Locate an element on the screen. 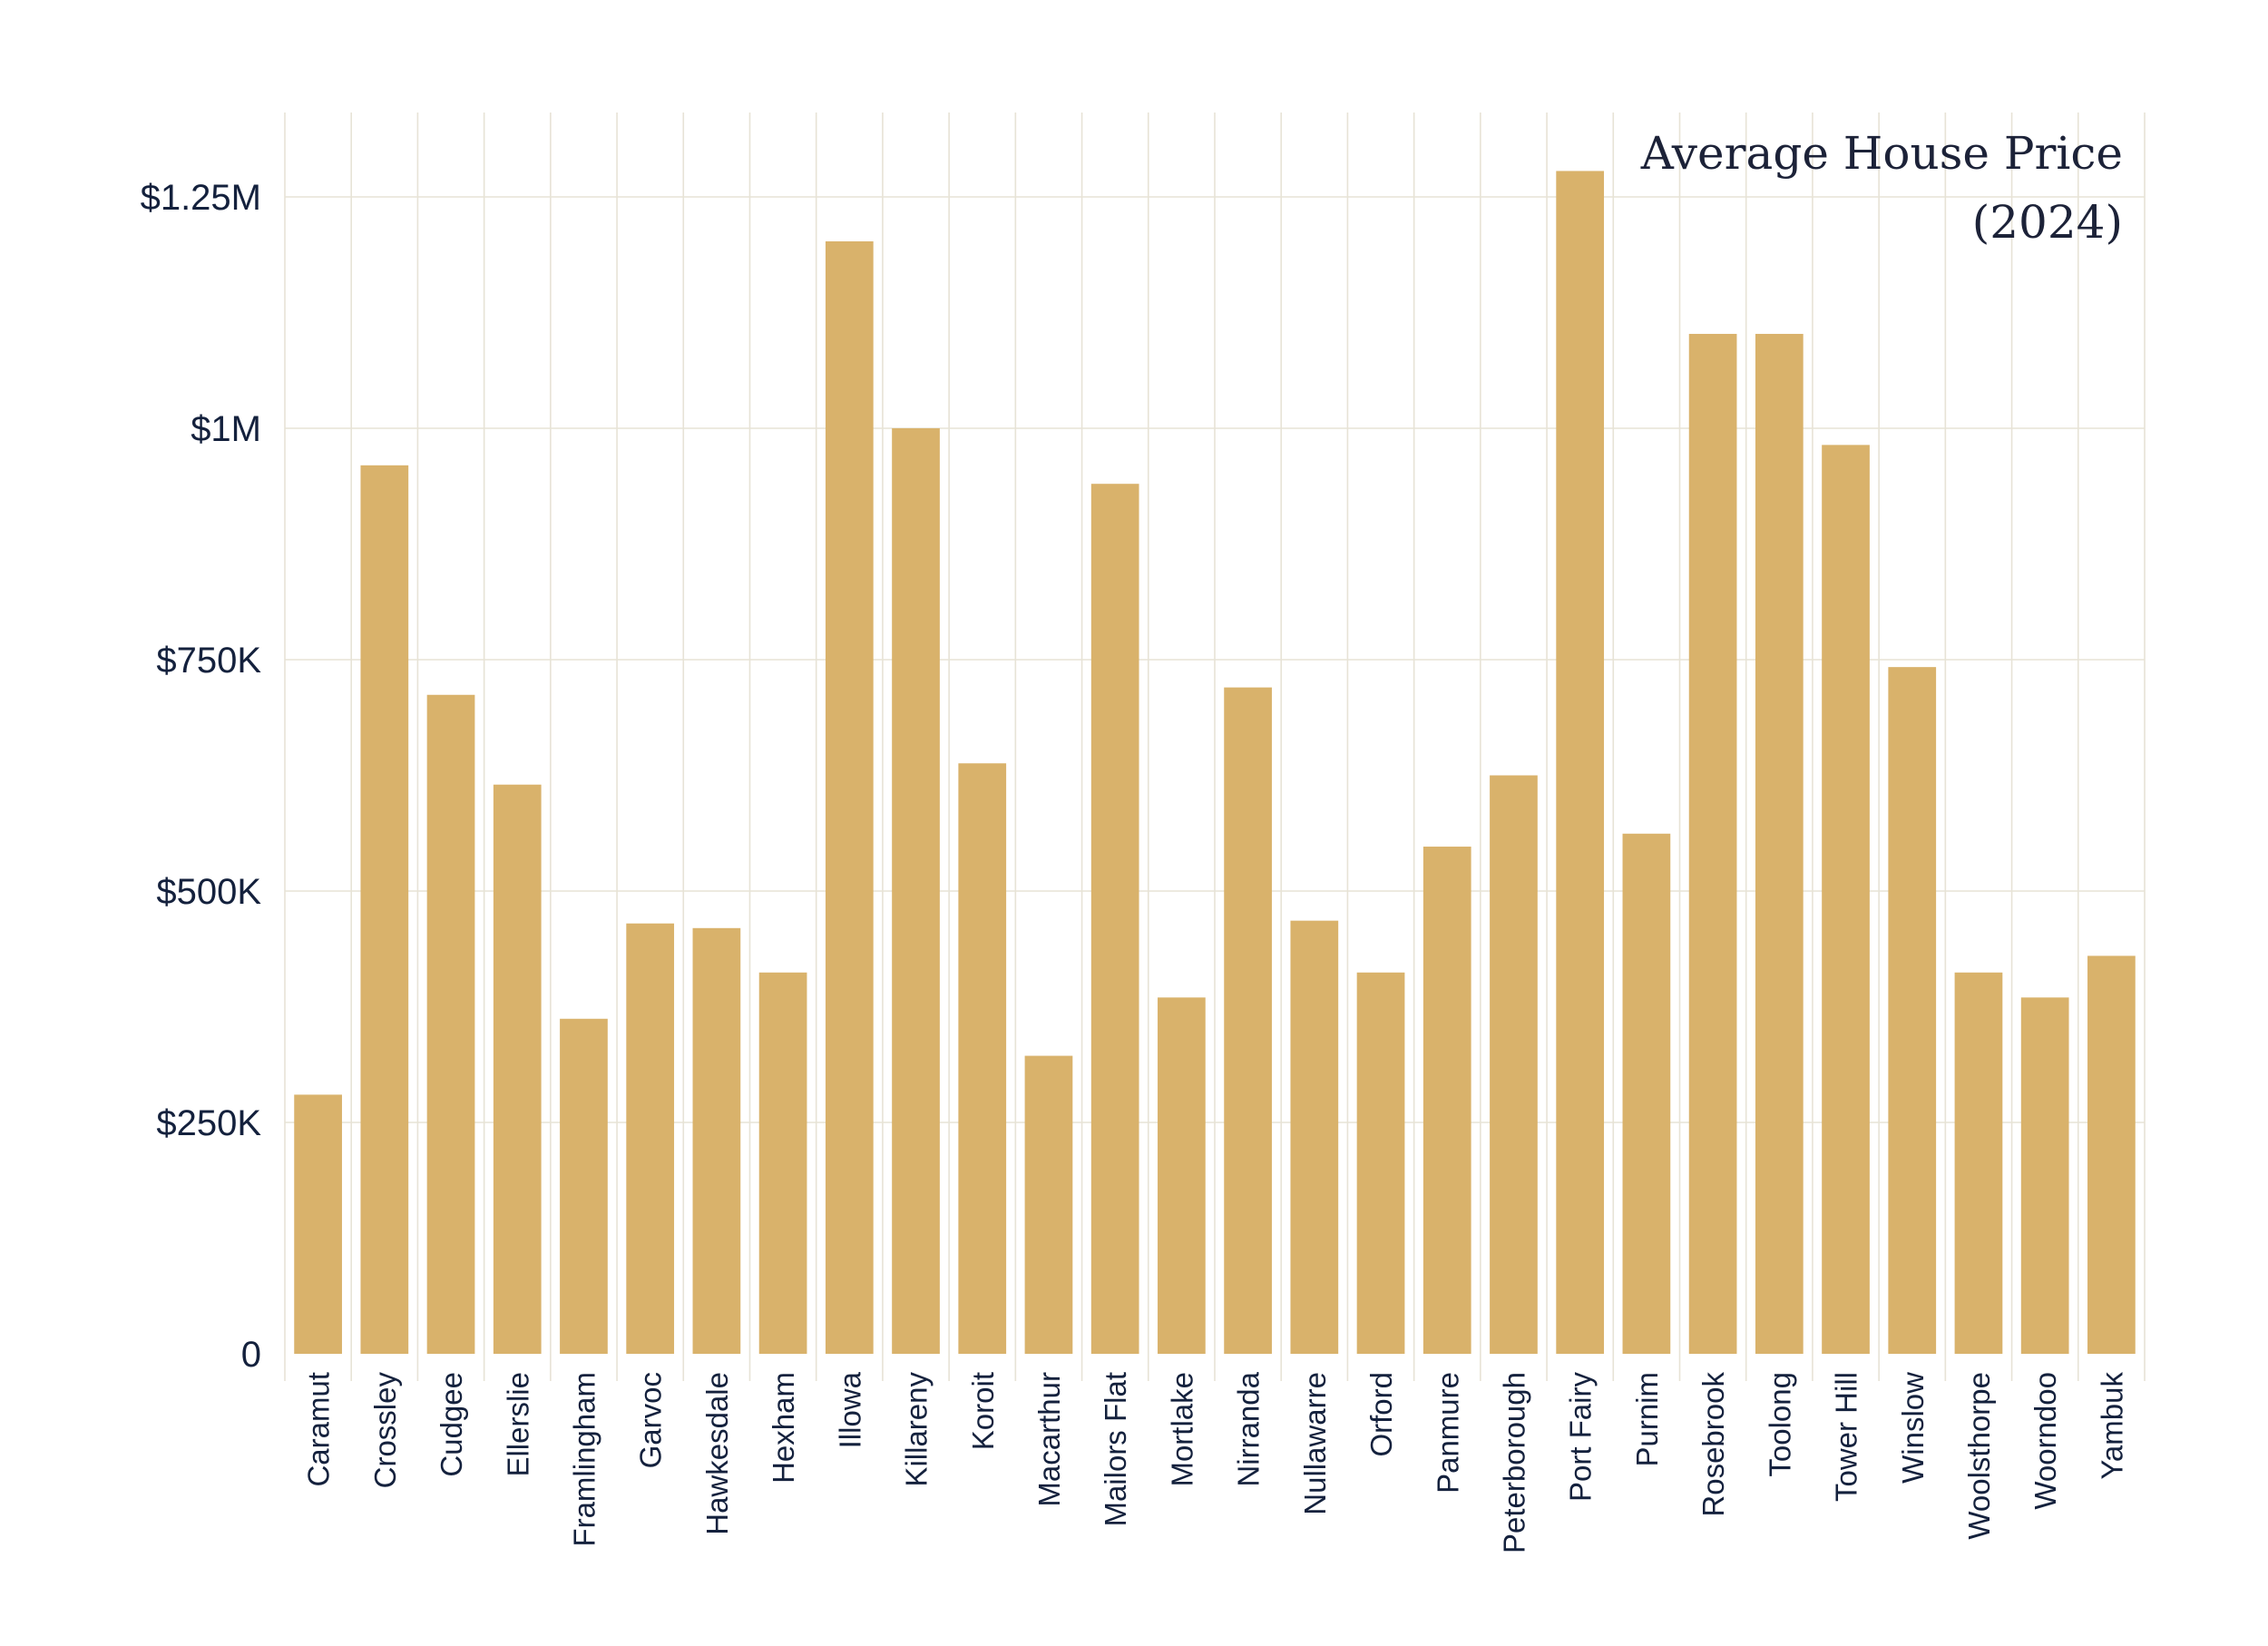  bar-peterborough is located at coordinates (1514, 1065).